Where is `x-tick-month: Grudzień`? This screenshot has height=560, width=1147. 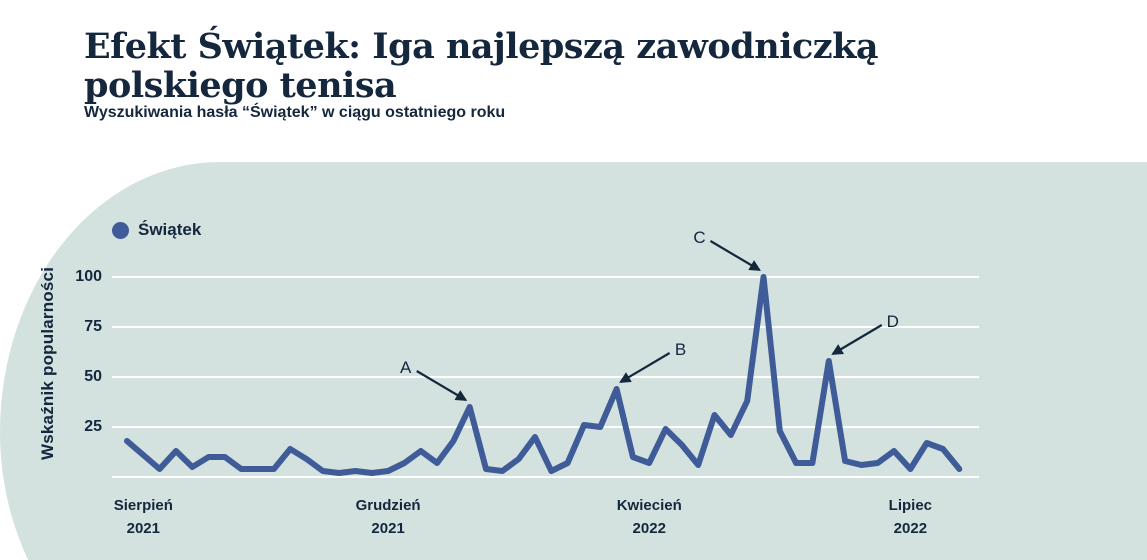
x-tick-month: Grudzień is located at coordinates (388, 505).